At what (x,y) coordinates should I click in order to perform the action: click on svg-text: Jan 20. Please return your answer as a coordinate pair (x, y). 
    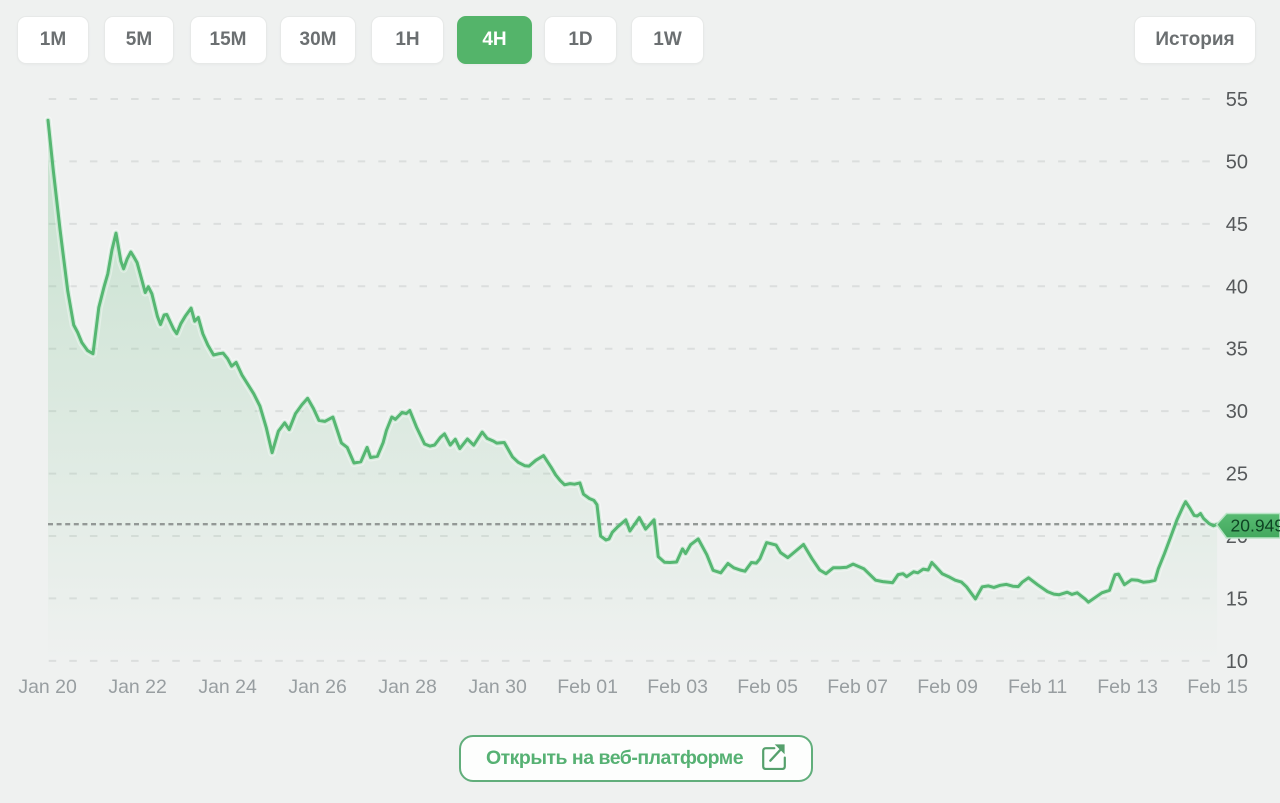
    Looking at the image, I should click on (47, 687).